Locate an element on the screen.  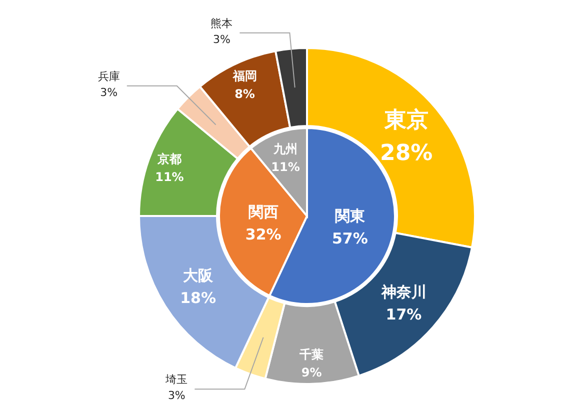
slice-label: 関西 is located at coordinates (263, 212).